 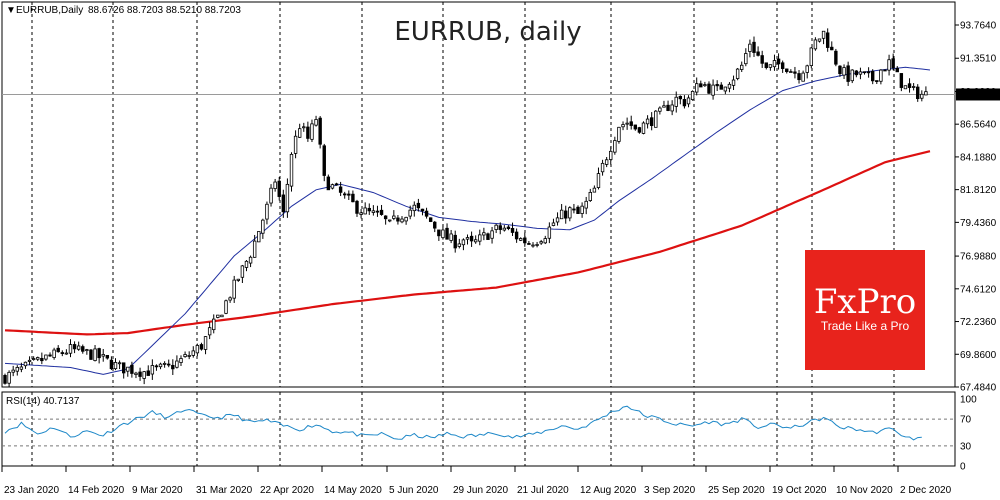 I want to click on price-tick-label: 81.8120, so click(x=978, y=190).